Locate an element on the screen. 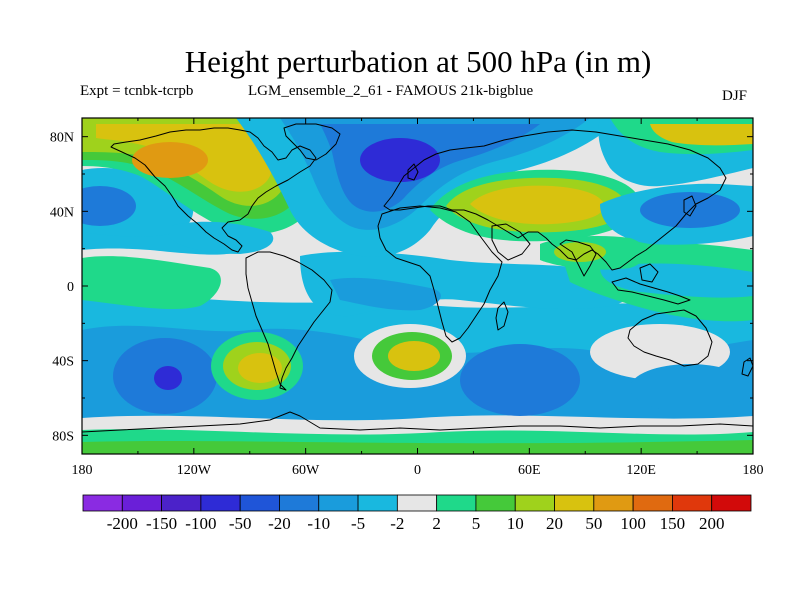 This screenshot has height=600, width=800. x-axis-labels: 180 120W 60W 0 60E 120E 180 is located at coordinates (418, 470).